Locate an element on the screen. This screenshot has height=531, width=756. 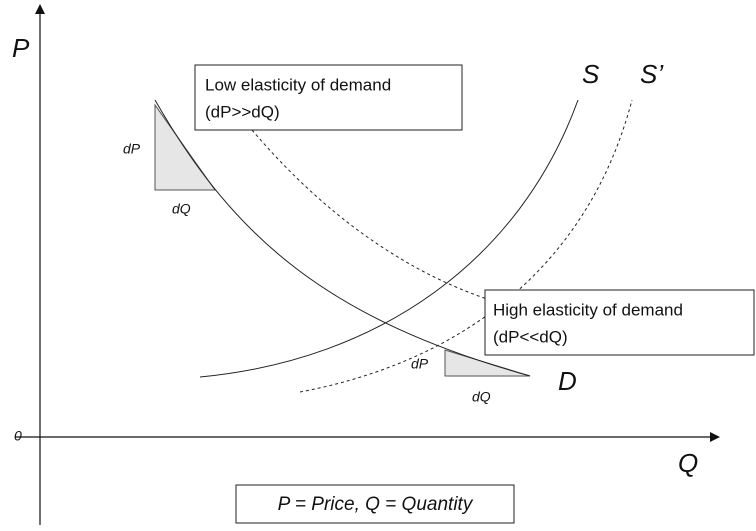
supply-shifted-label: S’ is located at coordinates (652, 74).